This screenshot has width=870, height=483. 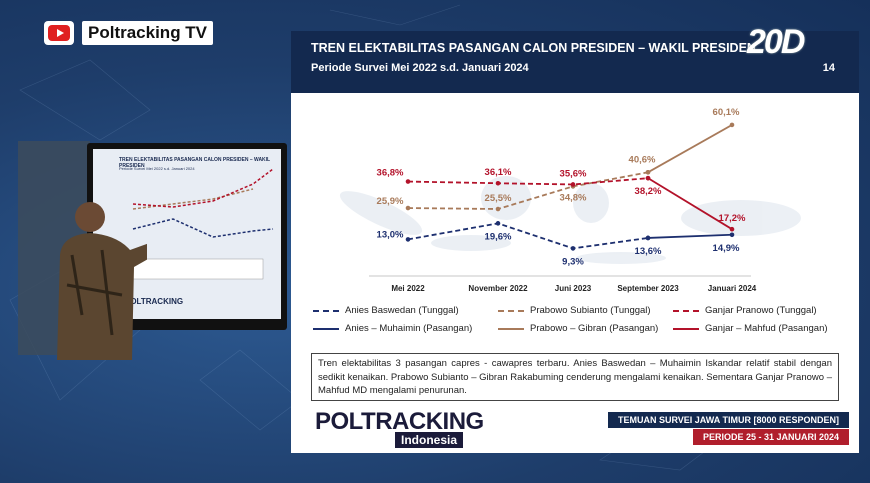 What do you see at coordinates (408, 288) in the screenshot?
I see `x-tick-label: Mei 2022` at bounding box center [408, 288].